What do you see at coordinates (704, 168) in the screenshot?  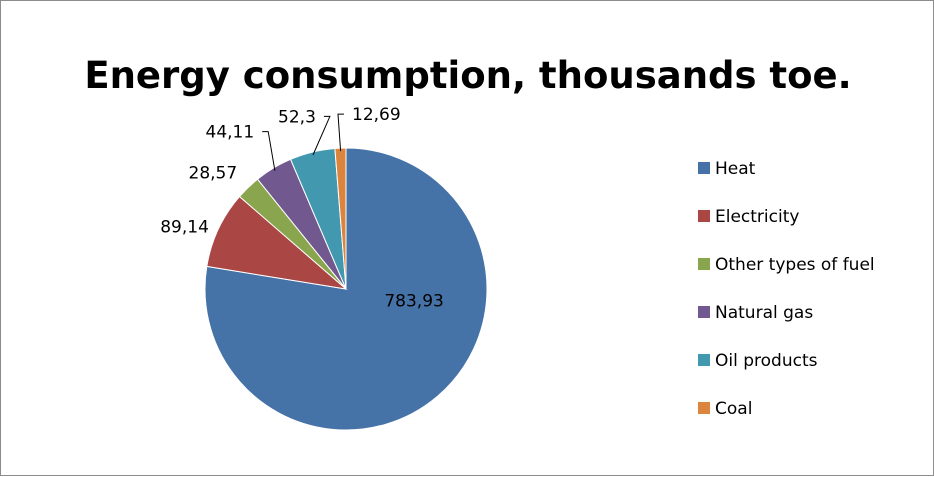 I see `legend-swatch-heat` at bounding box center [704, 168].